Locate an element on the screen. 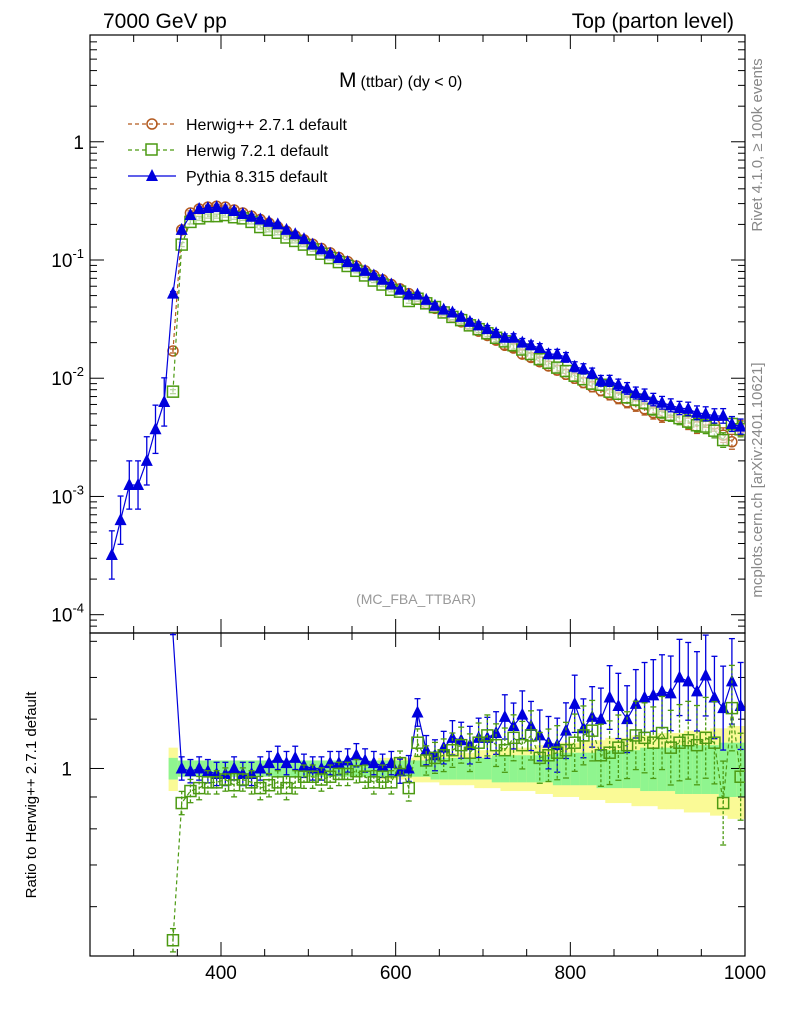 The width and height of the screenshot is (786, 1024). ratio-ylabel: Ratio to Herwig++ 2.7.1 default is located at coordinates (31, 795).